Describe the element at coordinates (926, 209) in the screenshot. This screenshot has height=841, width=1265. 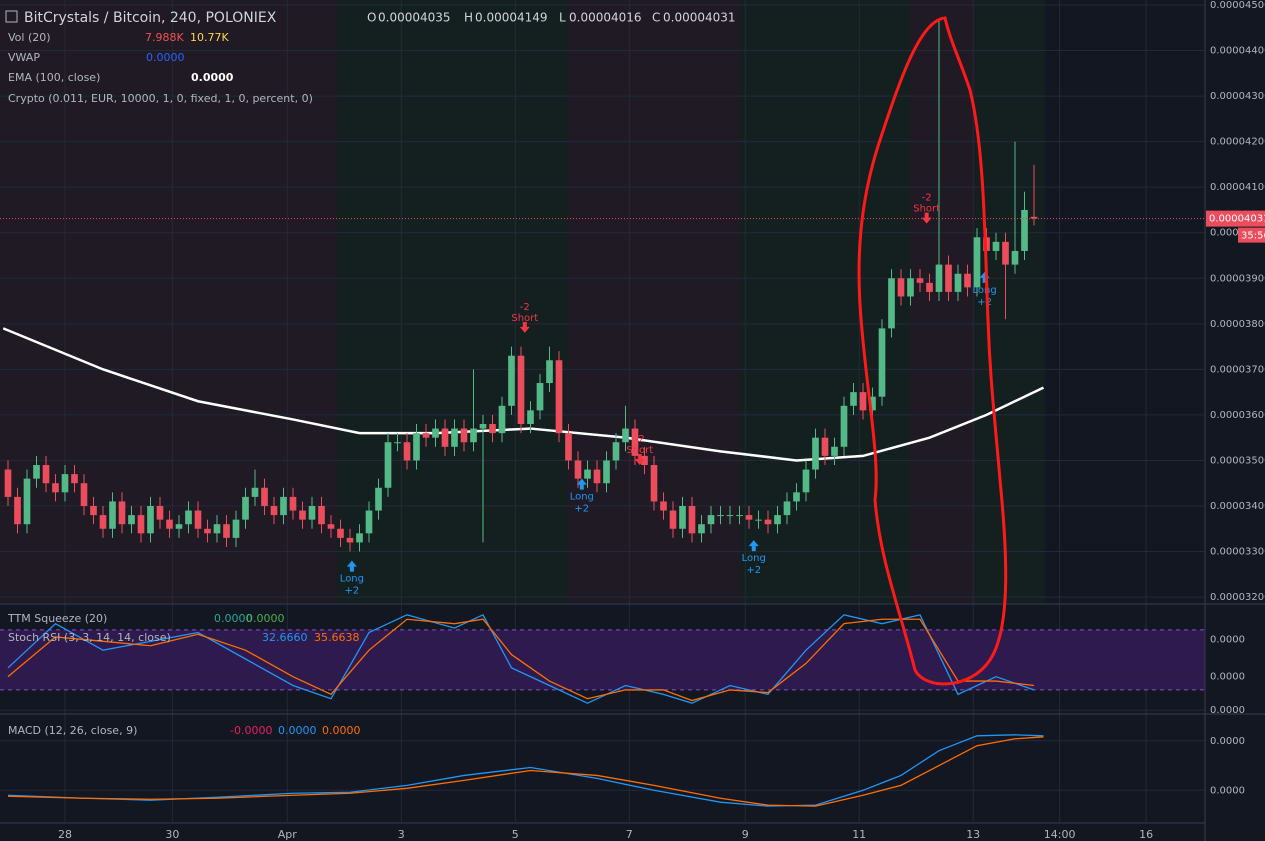
I see `signal-label: Short` at that location.